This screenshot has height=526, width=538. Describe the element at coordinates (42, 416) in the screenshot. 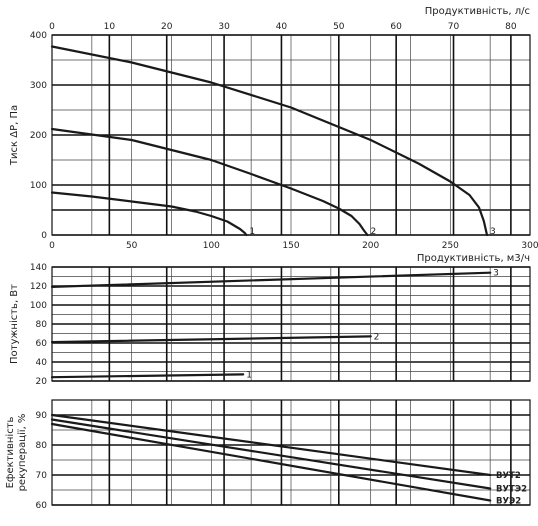

I see `y-tick-label: 90` at that location.